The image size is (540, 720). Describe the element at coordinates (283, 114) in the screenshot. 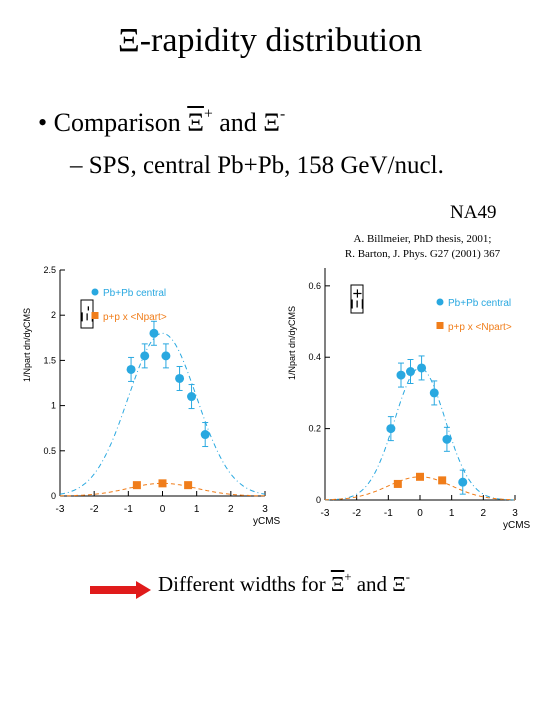

I see `xi-minus-sign: -` at that location.